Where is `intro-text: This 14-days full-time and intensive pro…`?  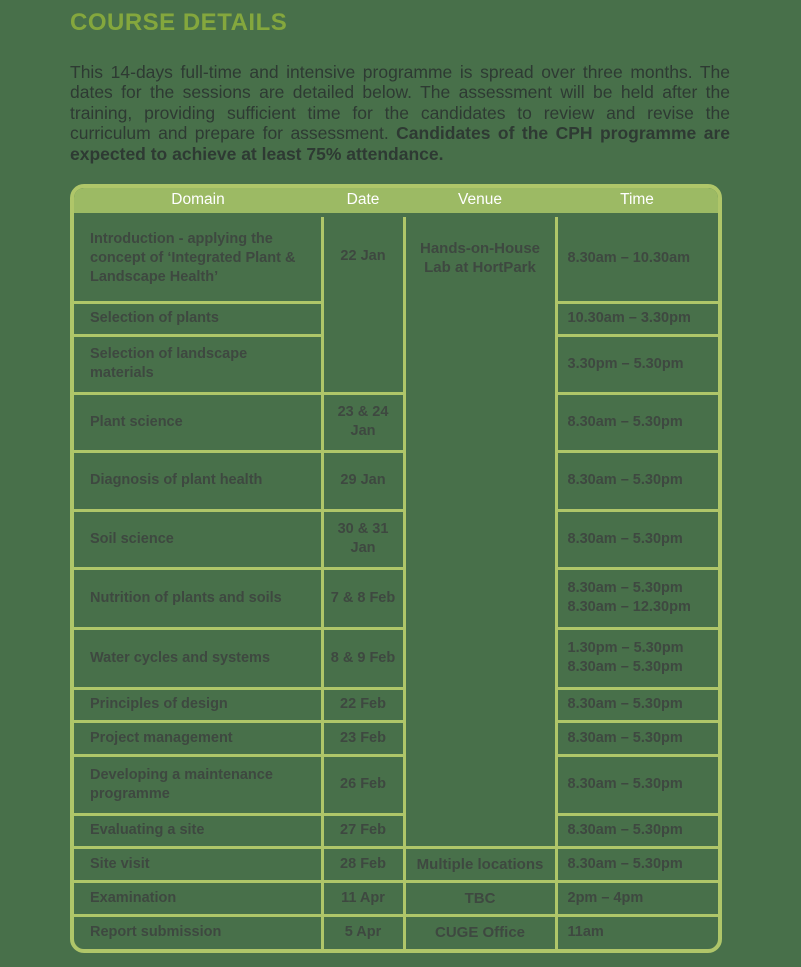
intro-text: This 14-days full-time and intensive pro… is located at coordinates (400, 103).